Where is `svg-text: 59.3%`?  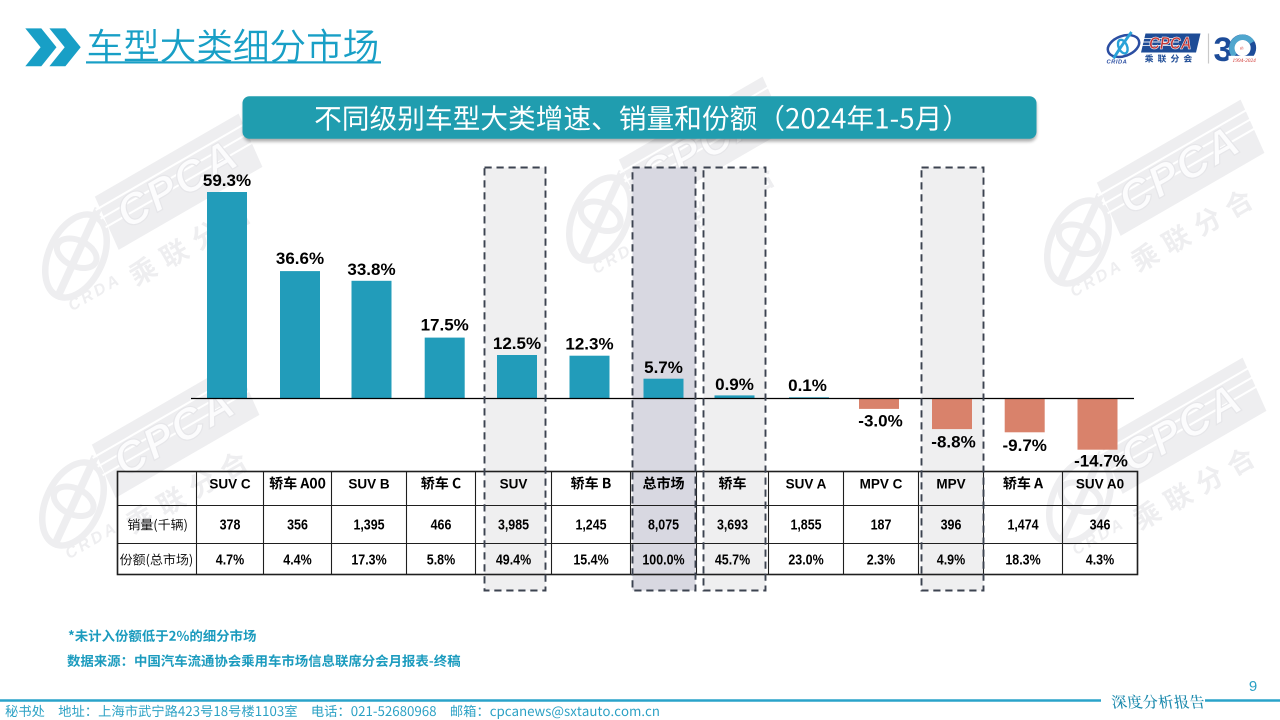 svg-text: 59.3% is located at coordinates (227, 180).